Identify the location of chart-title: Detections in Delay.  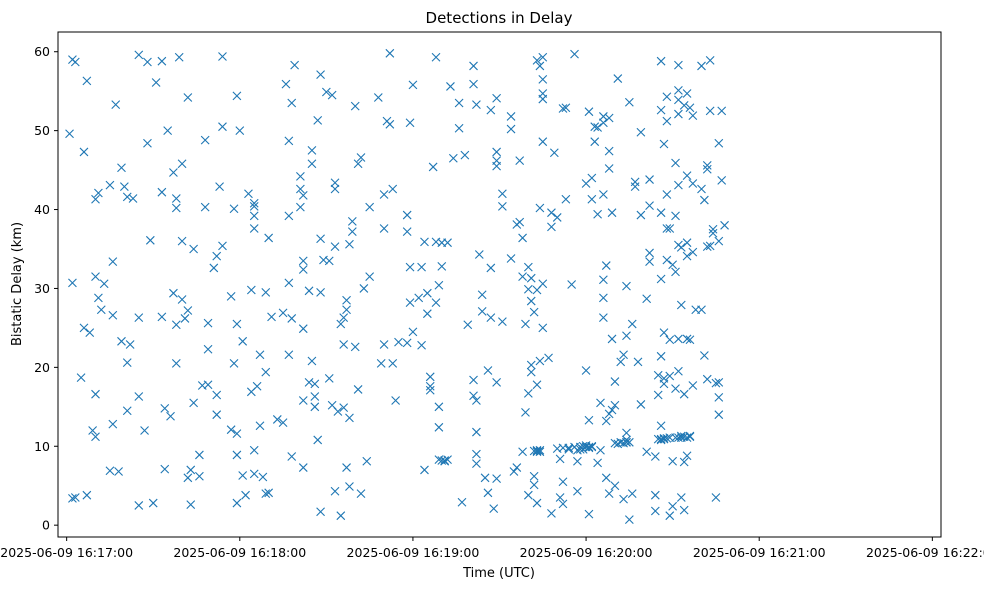
(499, 18).